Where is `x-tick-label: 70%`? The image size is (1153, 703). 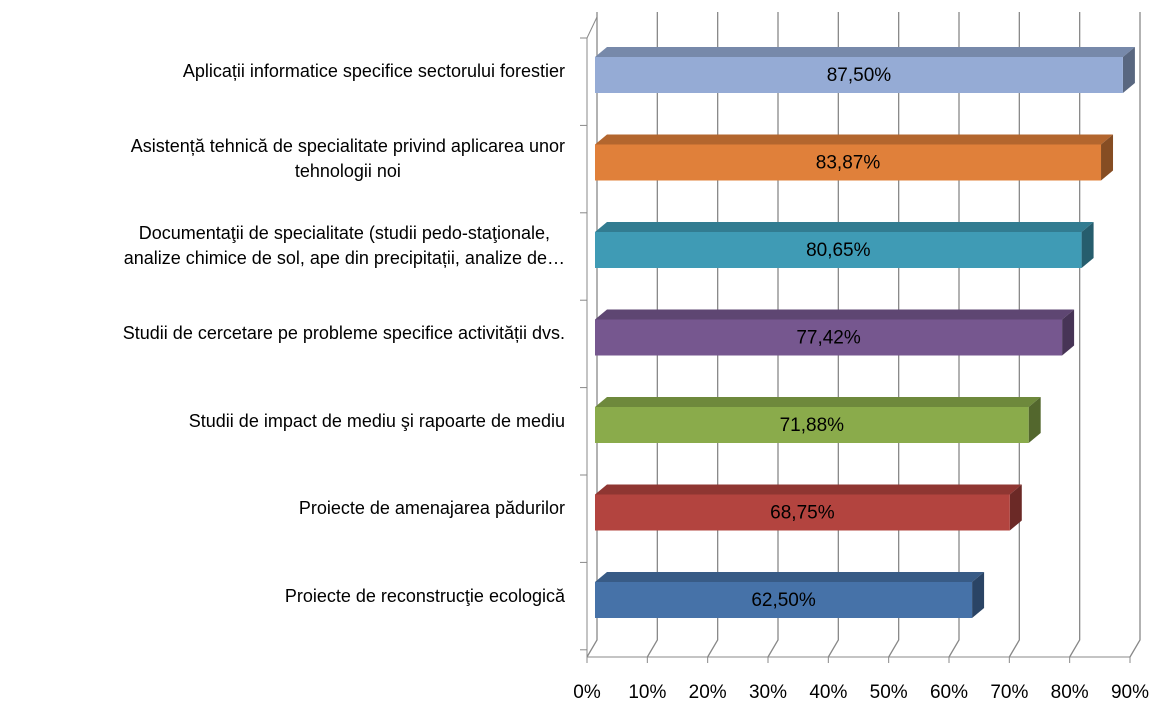 x-tick-label: 70% is located at coordinates (1009, 692).